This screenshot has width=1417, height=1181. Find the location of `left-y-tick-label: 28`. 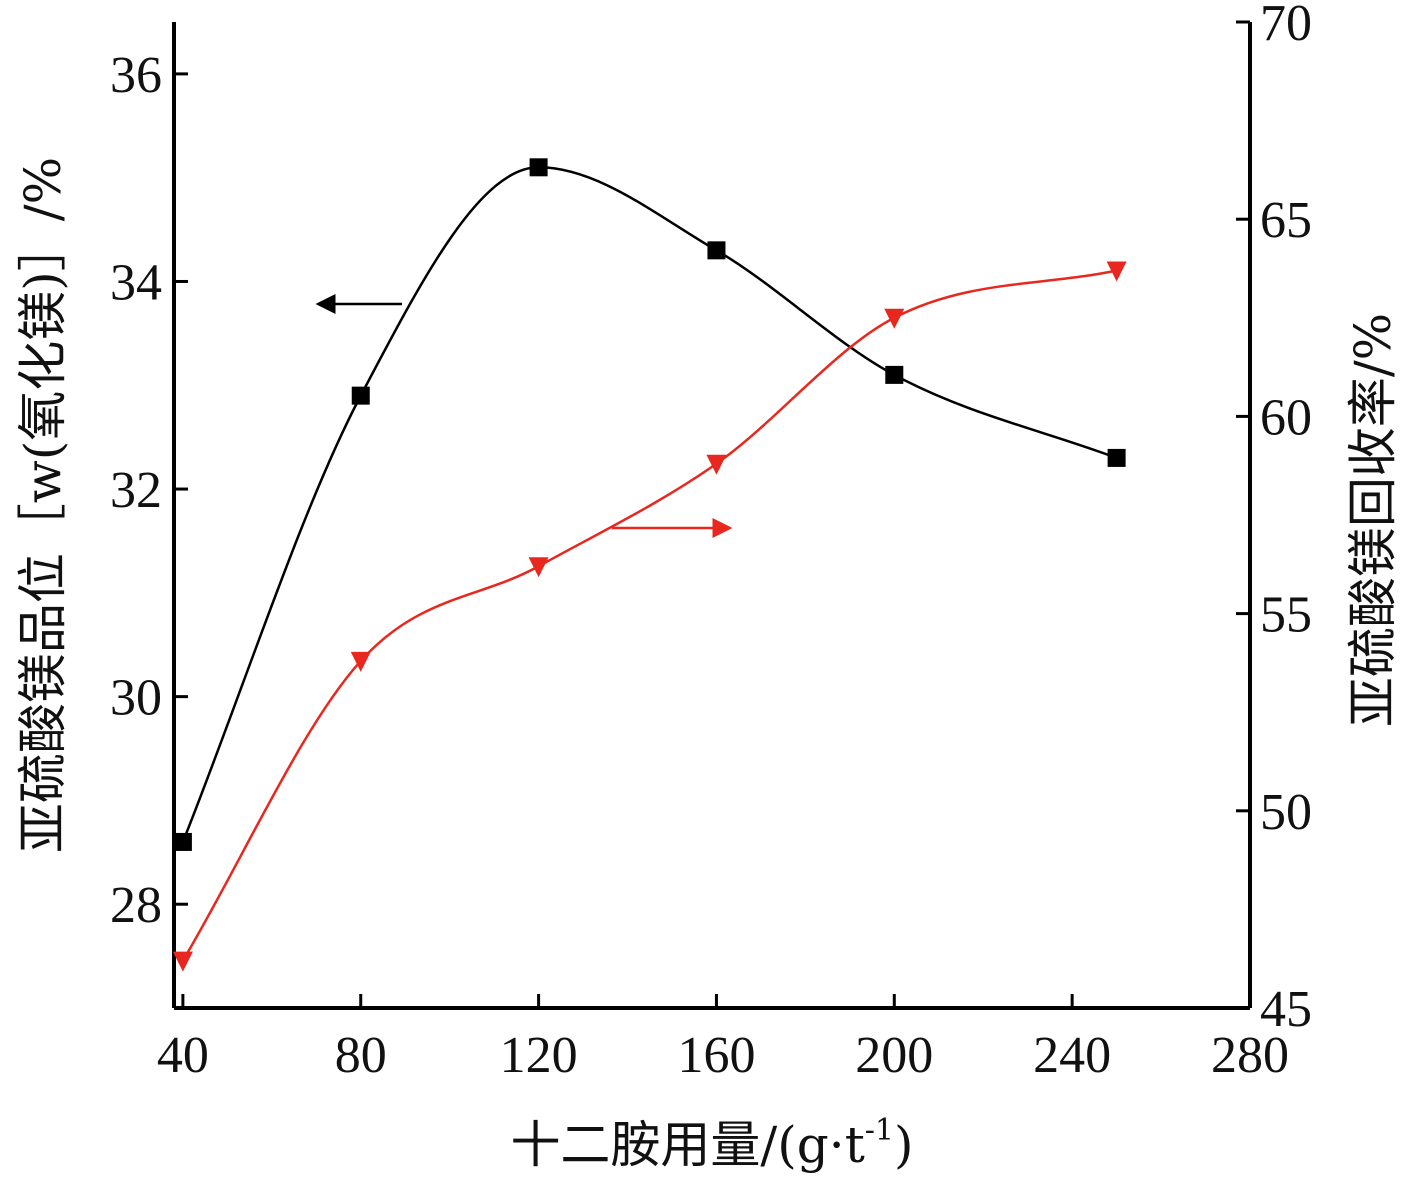

left-y-tick-label: 28 is located at coordinates (136, 905).